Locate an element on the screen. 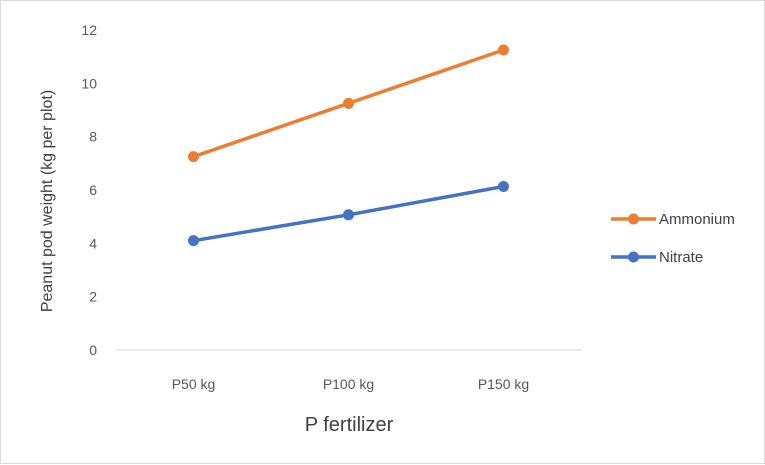  legend-item-nitrate: Nitrate is located at coordinates (657, 257).